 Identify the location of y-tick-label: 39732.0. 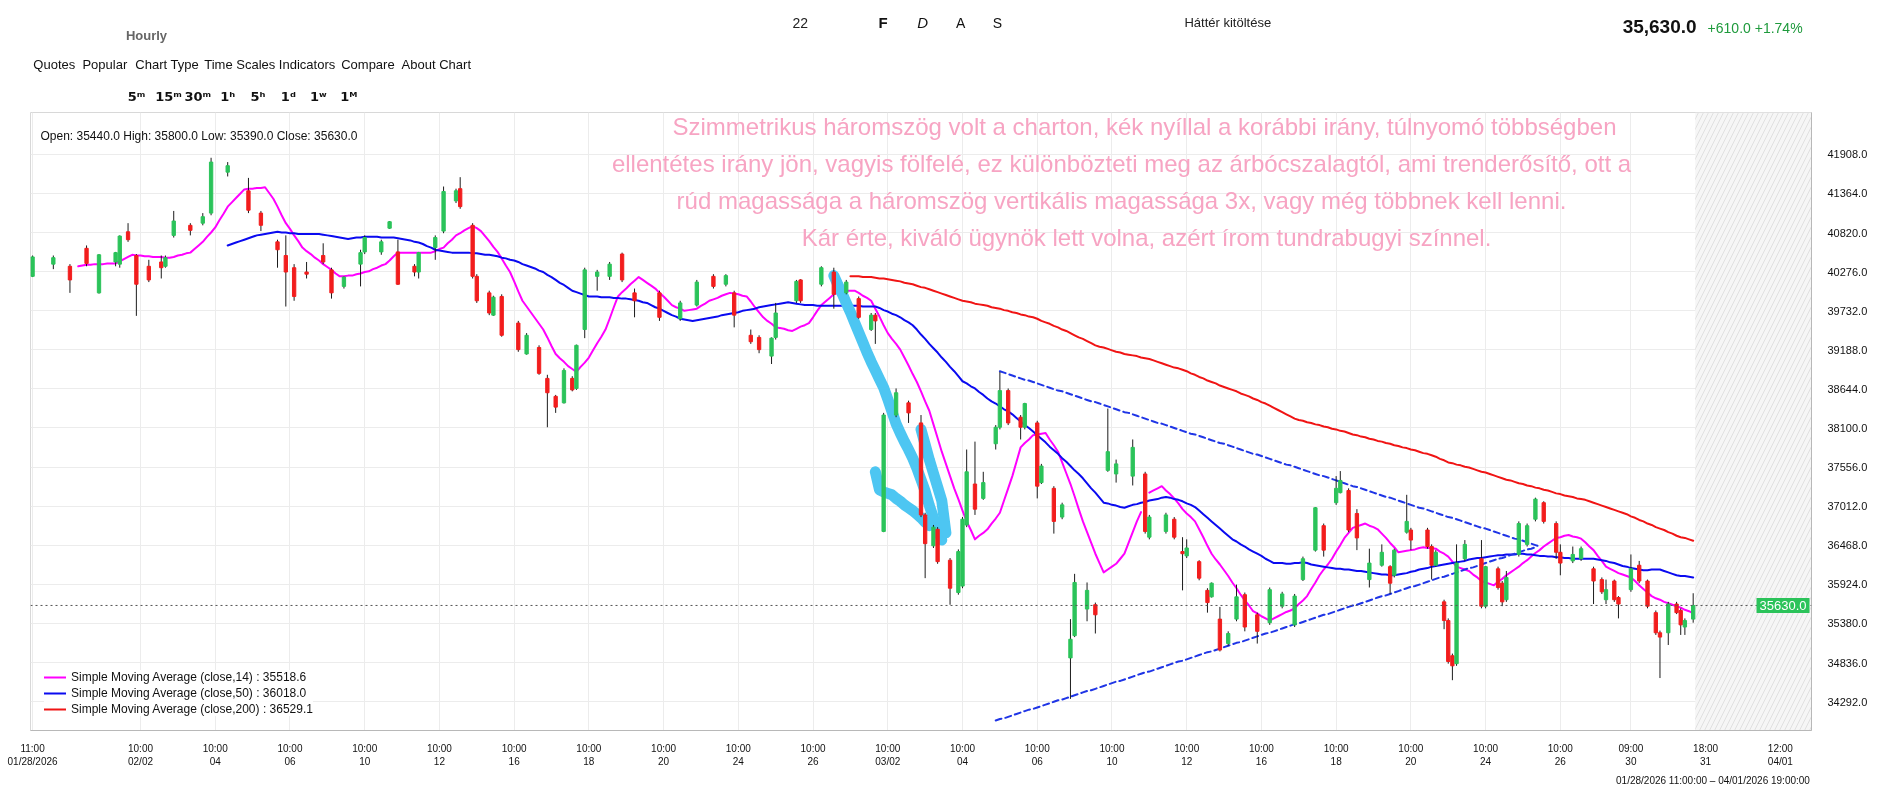
(1847, 310).